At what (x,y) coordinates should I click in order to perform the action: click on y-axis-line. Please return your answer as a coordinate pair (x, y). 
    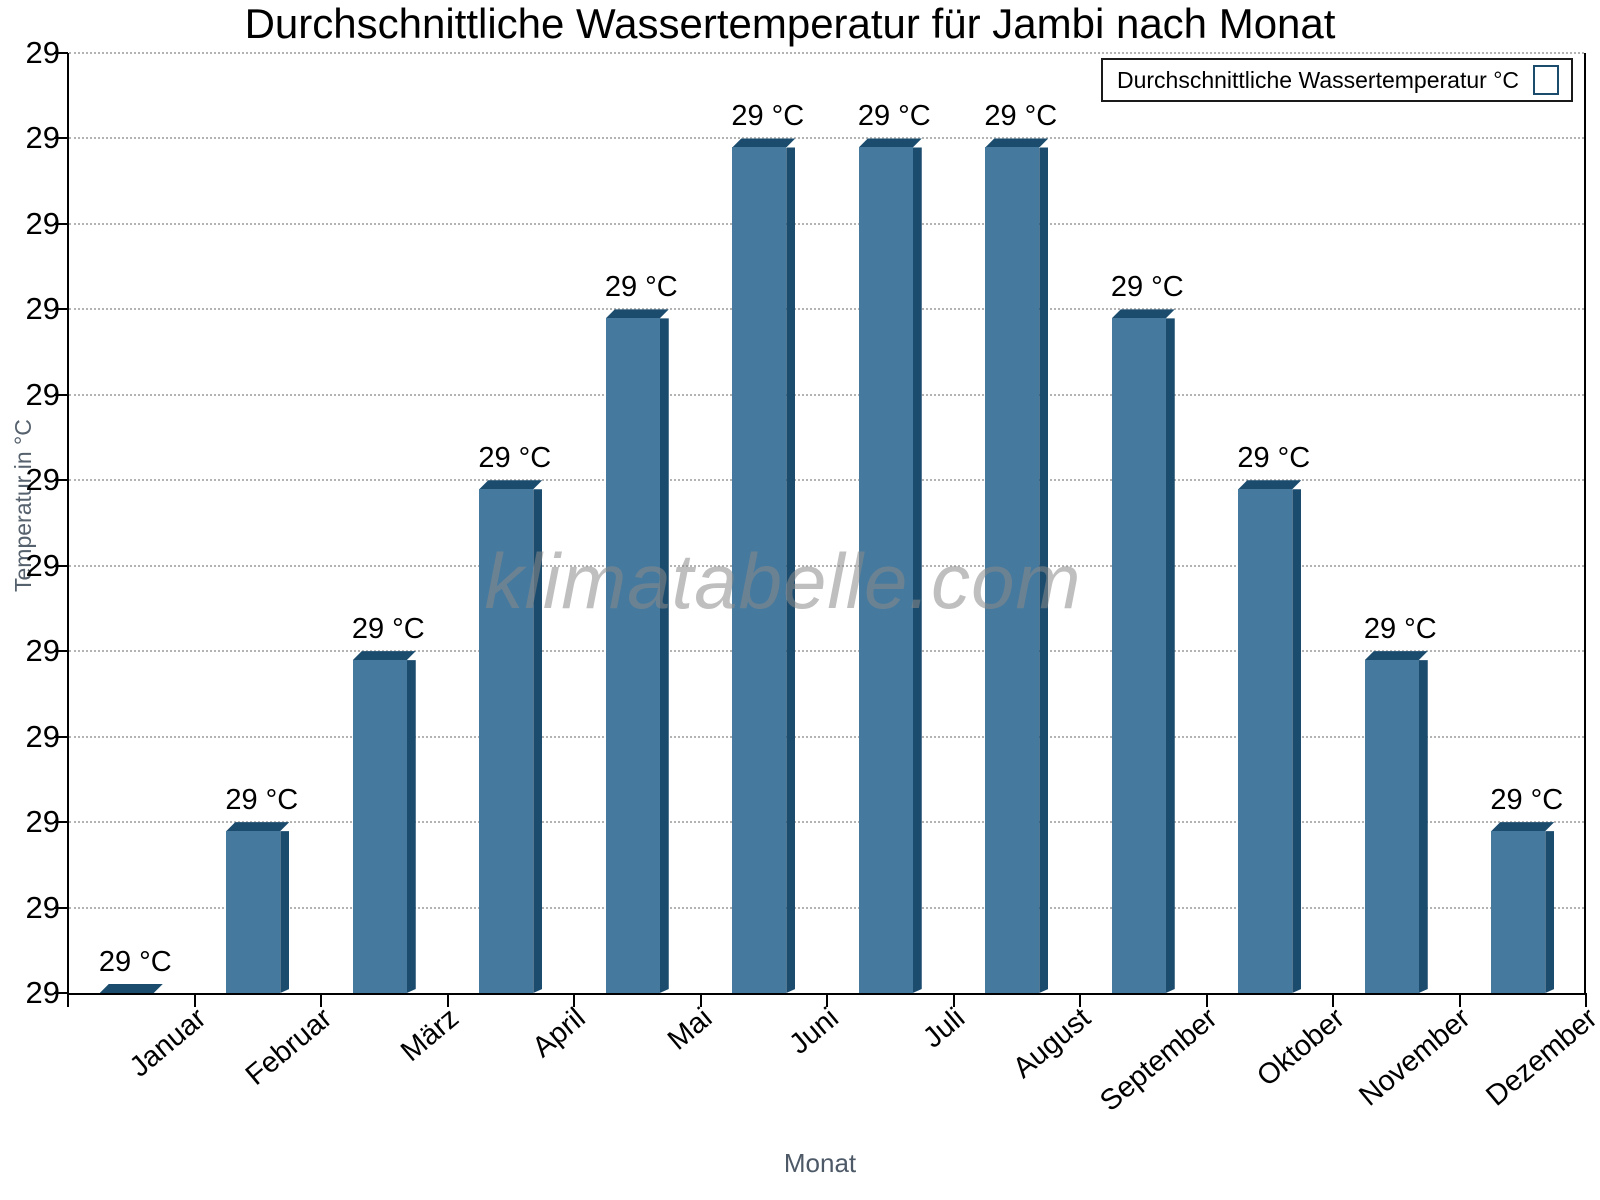
    Looking at the image, I should click on (68, 524).